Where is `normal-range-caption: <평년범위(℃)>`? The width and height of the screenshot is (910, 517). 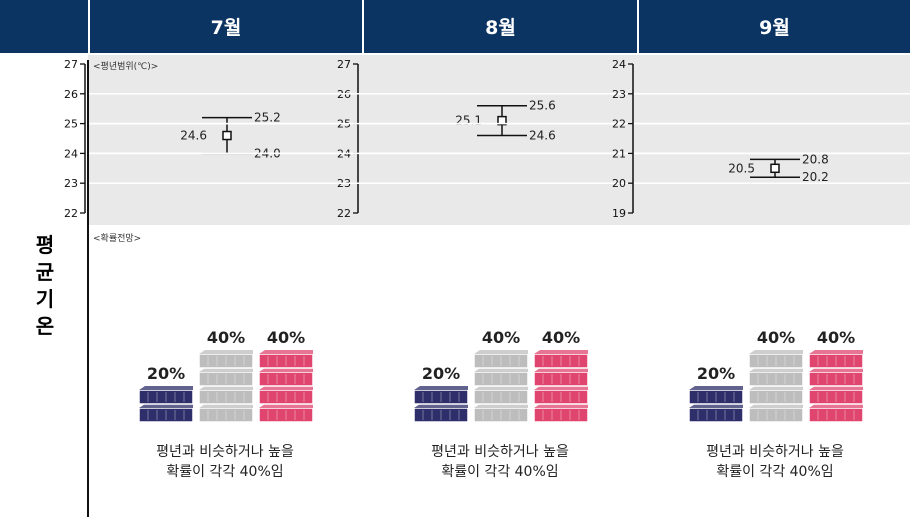 normal-range-caption: <평년범위(℃)> is located at coordinates (126, 67).